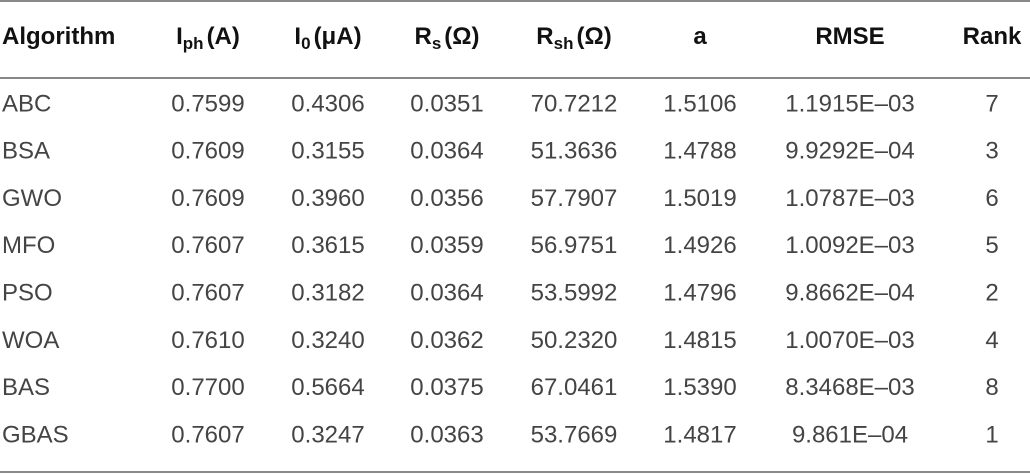 This screenshot has width=1030, height=475. What do you see at coordinates (446, 340) in the screenshot?
I see `cell: 0.0362` at bounding box center [446, 340].